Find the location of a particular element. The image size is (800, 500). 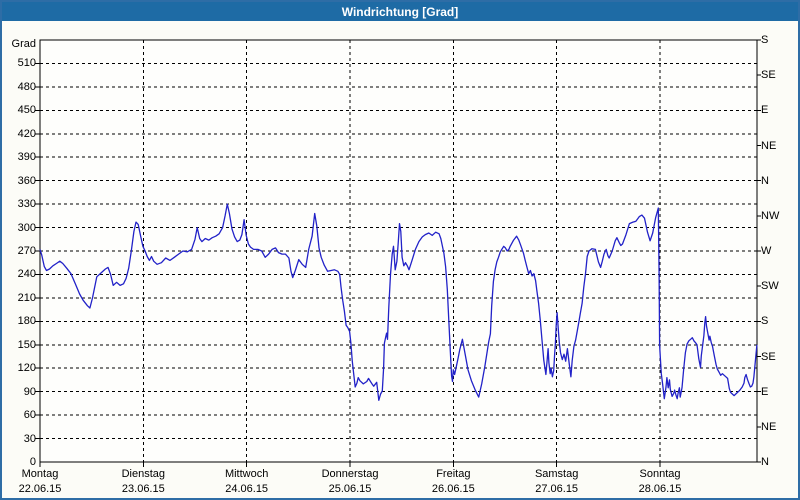

y-axis-tick-label: 450 is located at coordinates (26, 110).